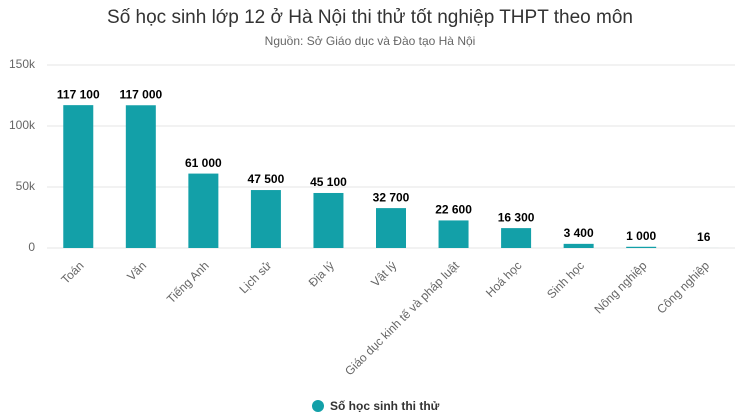 Image resolution: width=739 pixels, height=418 pixels. Describe the element at coordinates (72, 272) in the screenshot. I see `x-tick-label: Toán` at that location.